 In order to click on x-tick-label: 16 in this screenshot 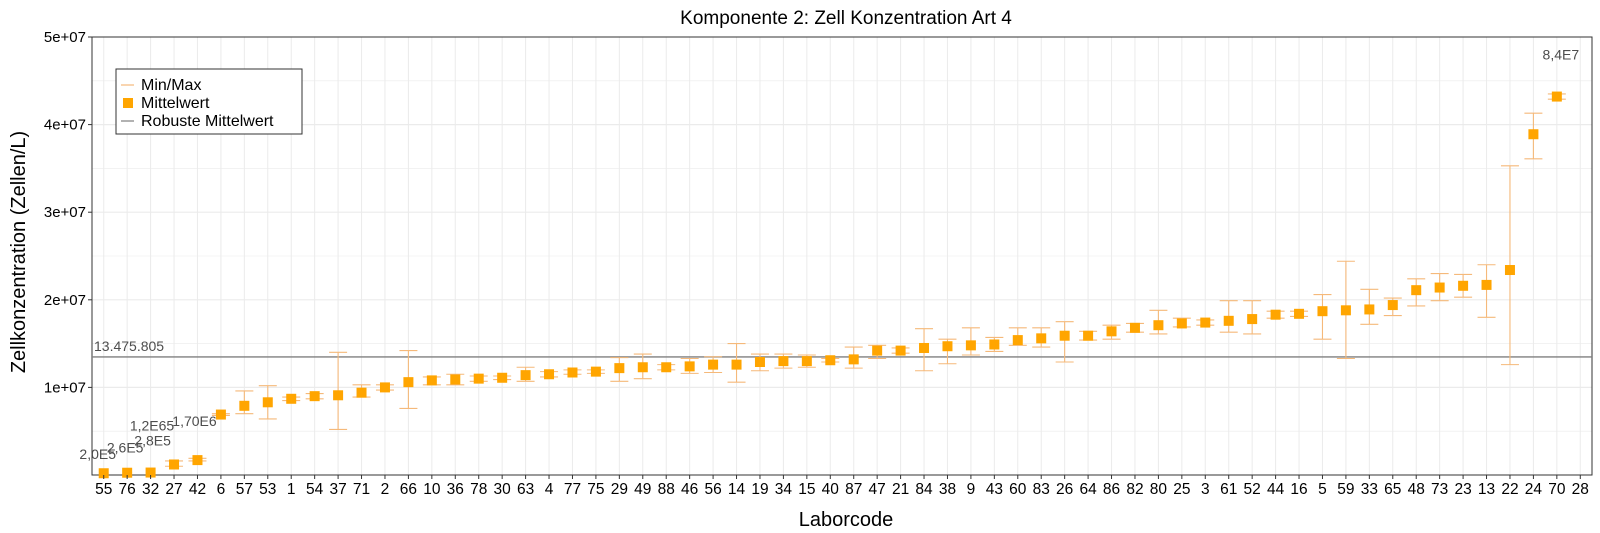, I will do `click(1298, 489)`.